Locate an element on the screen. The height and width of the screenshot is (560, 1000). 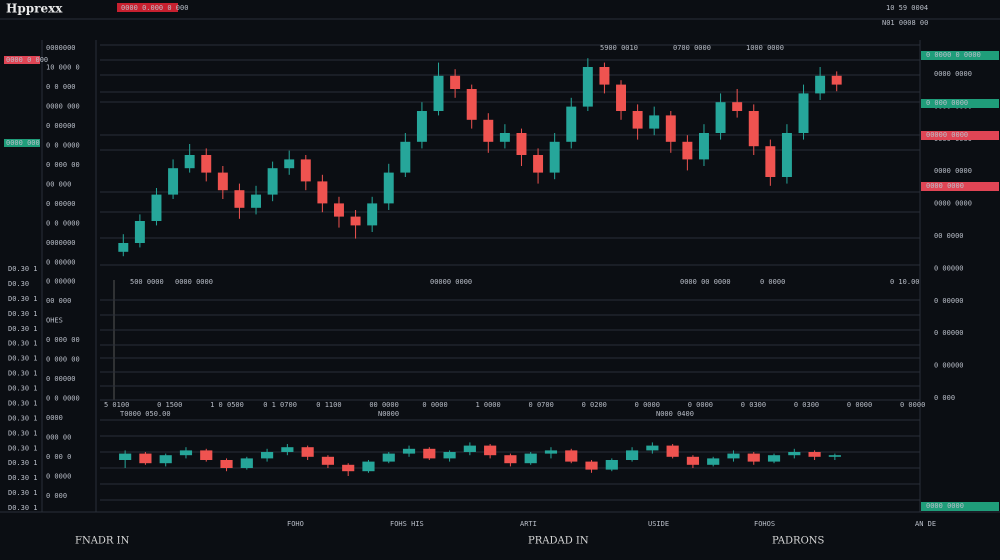
top-stat: 0700 0000 is located at coordinates (692, 48).